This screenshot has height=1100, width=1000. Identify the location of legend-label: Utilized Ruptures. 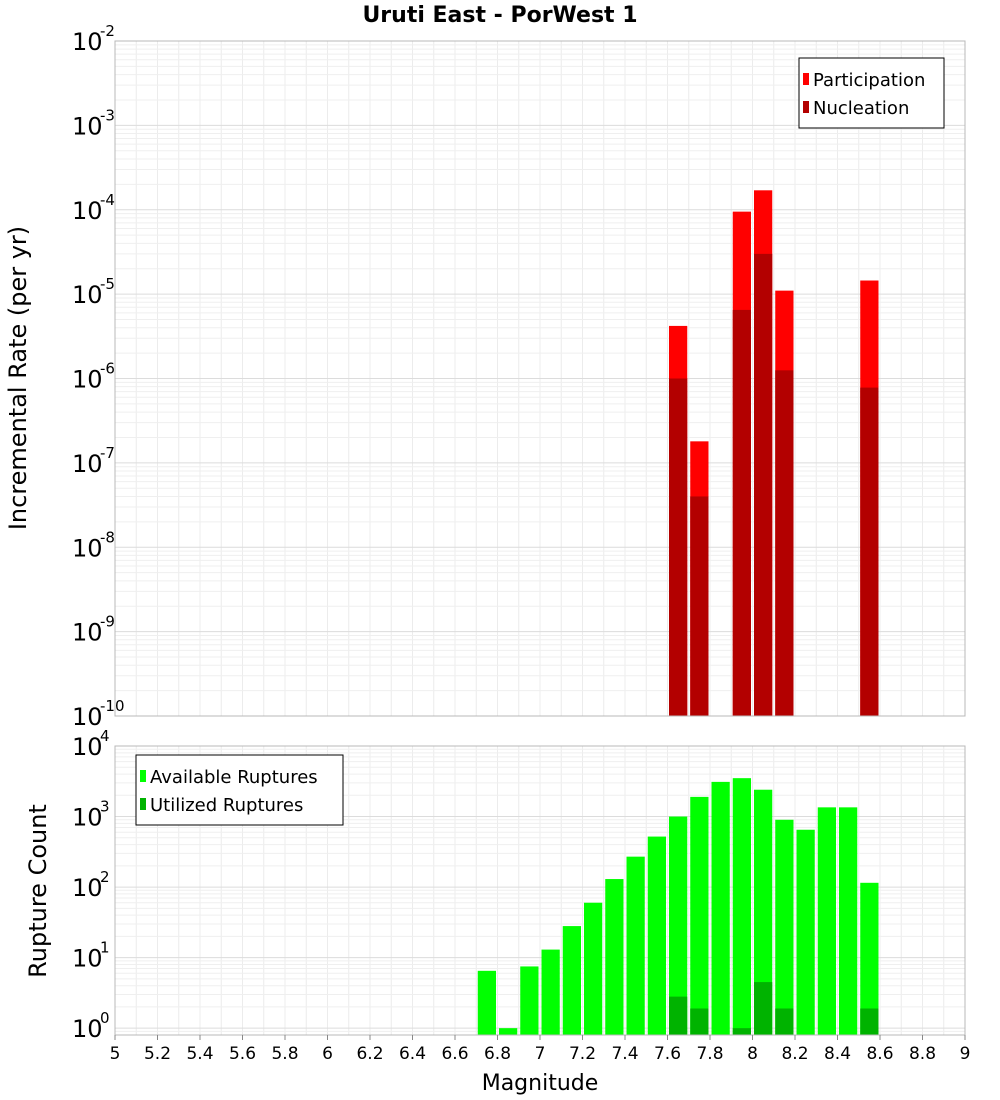
(226, 805).